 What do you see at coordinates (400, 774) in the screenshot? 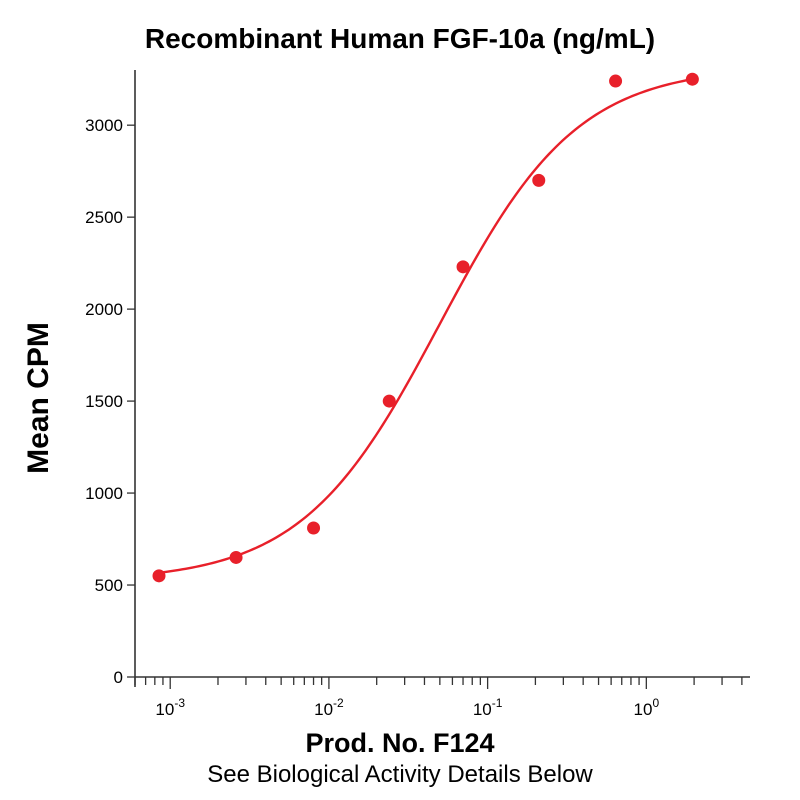
I see `chart-subtitle: See Biological Activity Details Below` at bounding box center [400, 774].